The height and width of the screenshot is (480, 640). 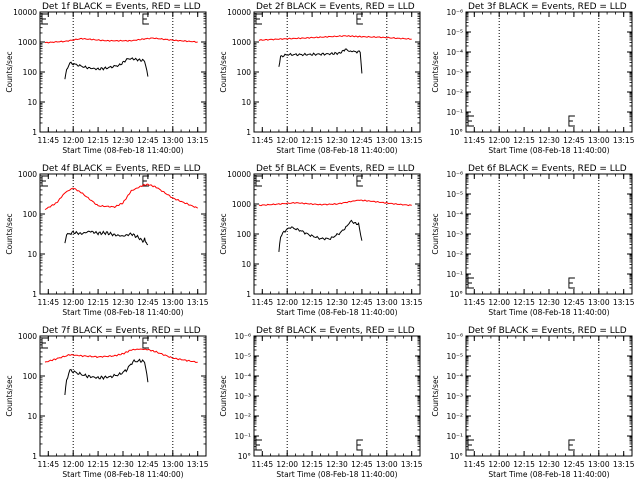 What do you see at coordinates (547, 7) in the screenshot?
I see `chart-title: Det 3f BLACK = Events, RED = LLD` at bounding box center [547, 7].